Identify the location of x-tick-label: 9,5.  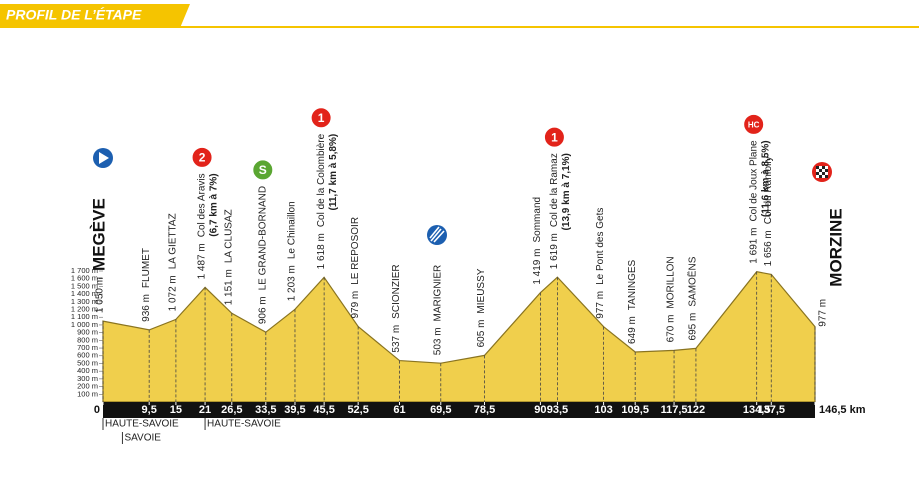
(149, 410).